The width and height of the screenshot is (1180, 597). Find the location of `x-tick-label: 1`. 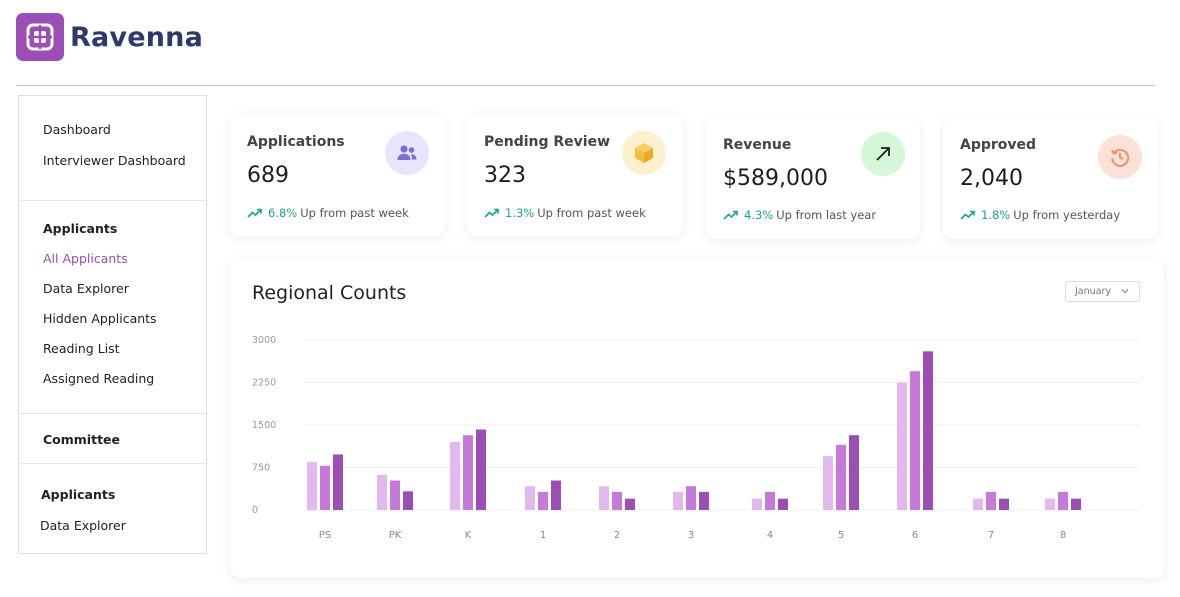

x-tick-label: 1 is located at coordinates (543, 535).